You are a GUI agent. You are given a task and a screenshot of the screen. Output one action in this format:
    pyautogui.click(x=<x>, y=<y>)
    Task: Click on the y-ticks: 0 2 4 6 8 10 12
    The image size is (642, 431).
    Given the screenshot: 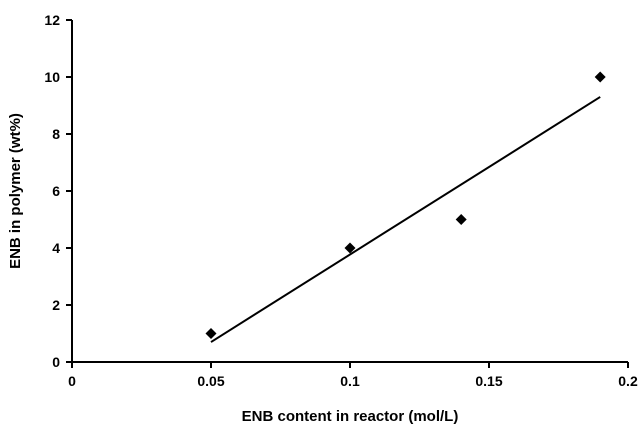 What is the action you would take?
    pyautogui.click(x=58, y=191)
    